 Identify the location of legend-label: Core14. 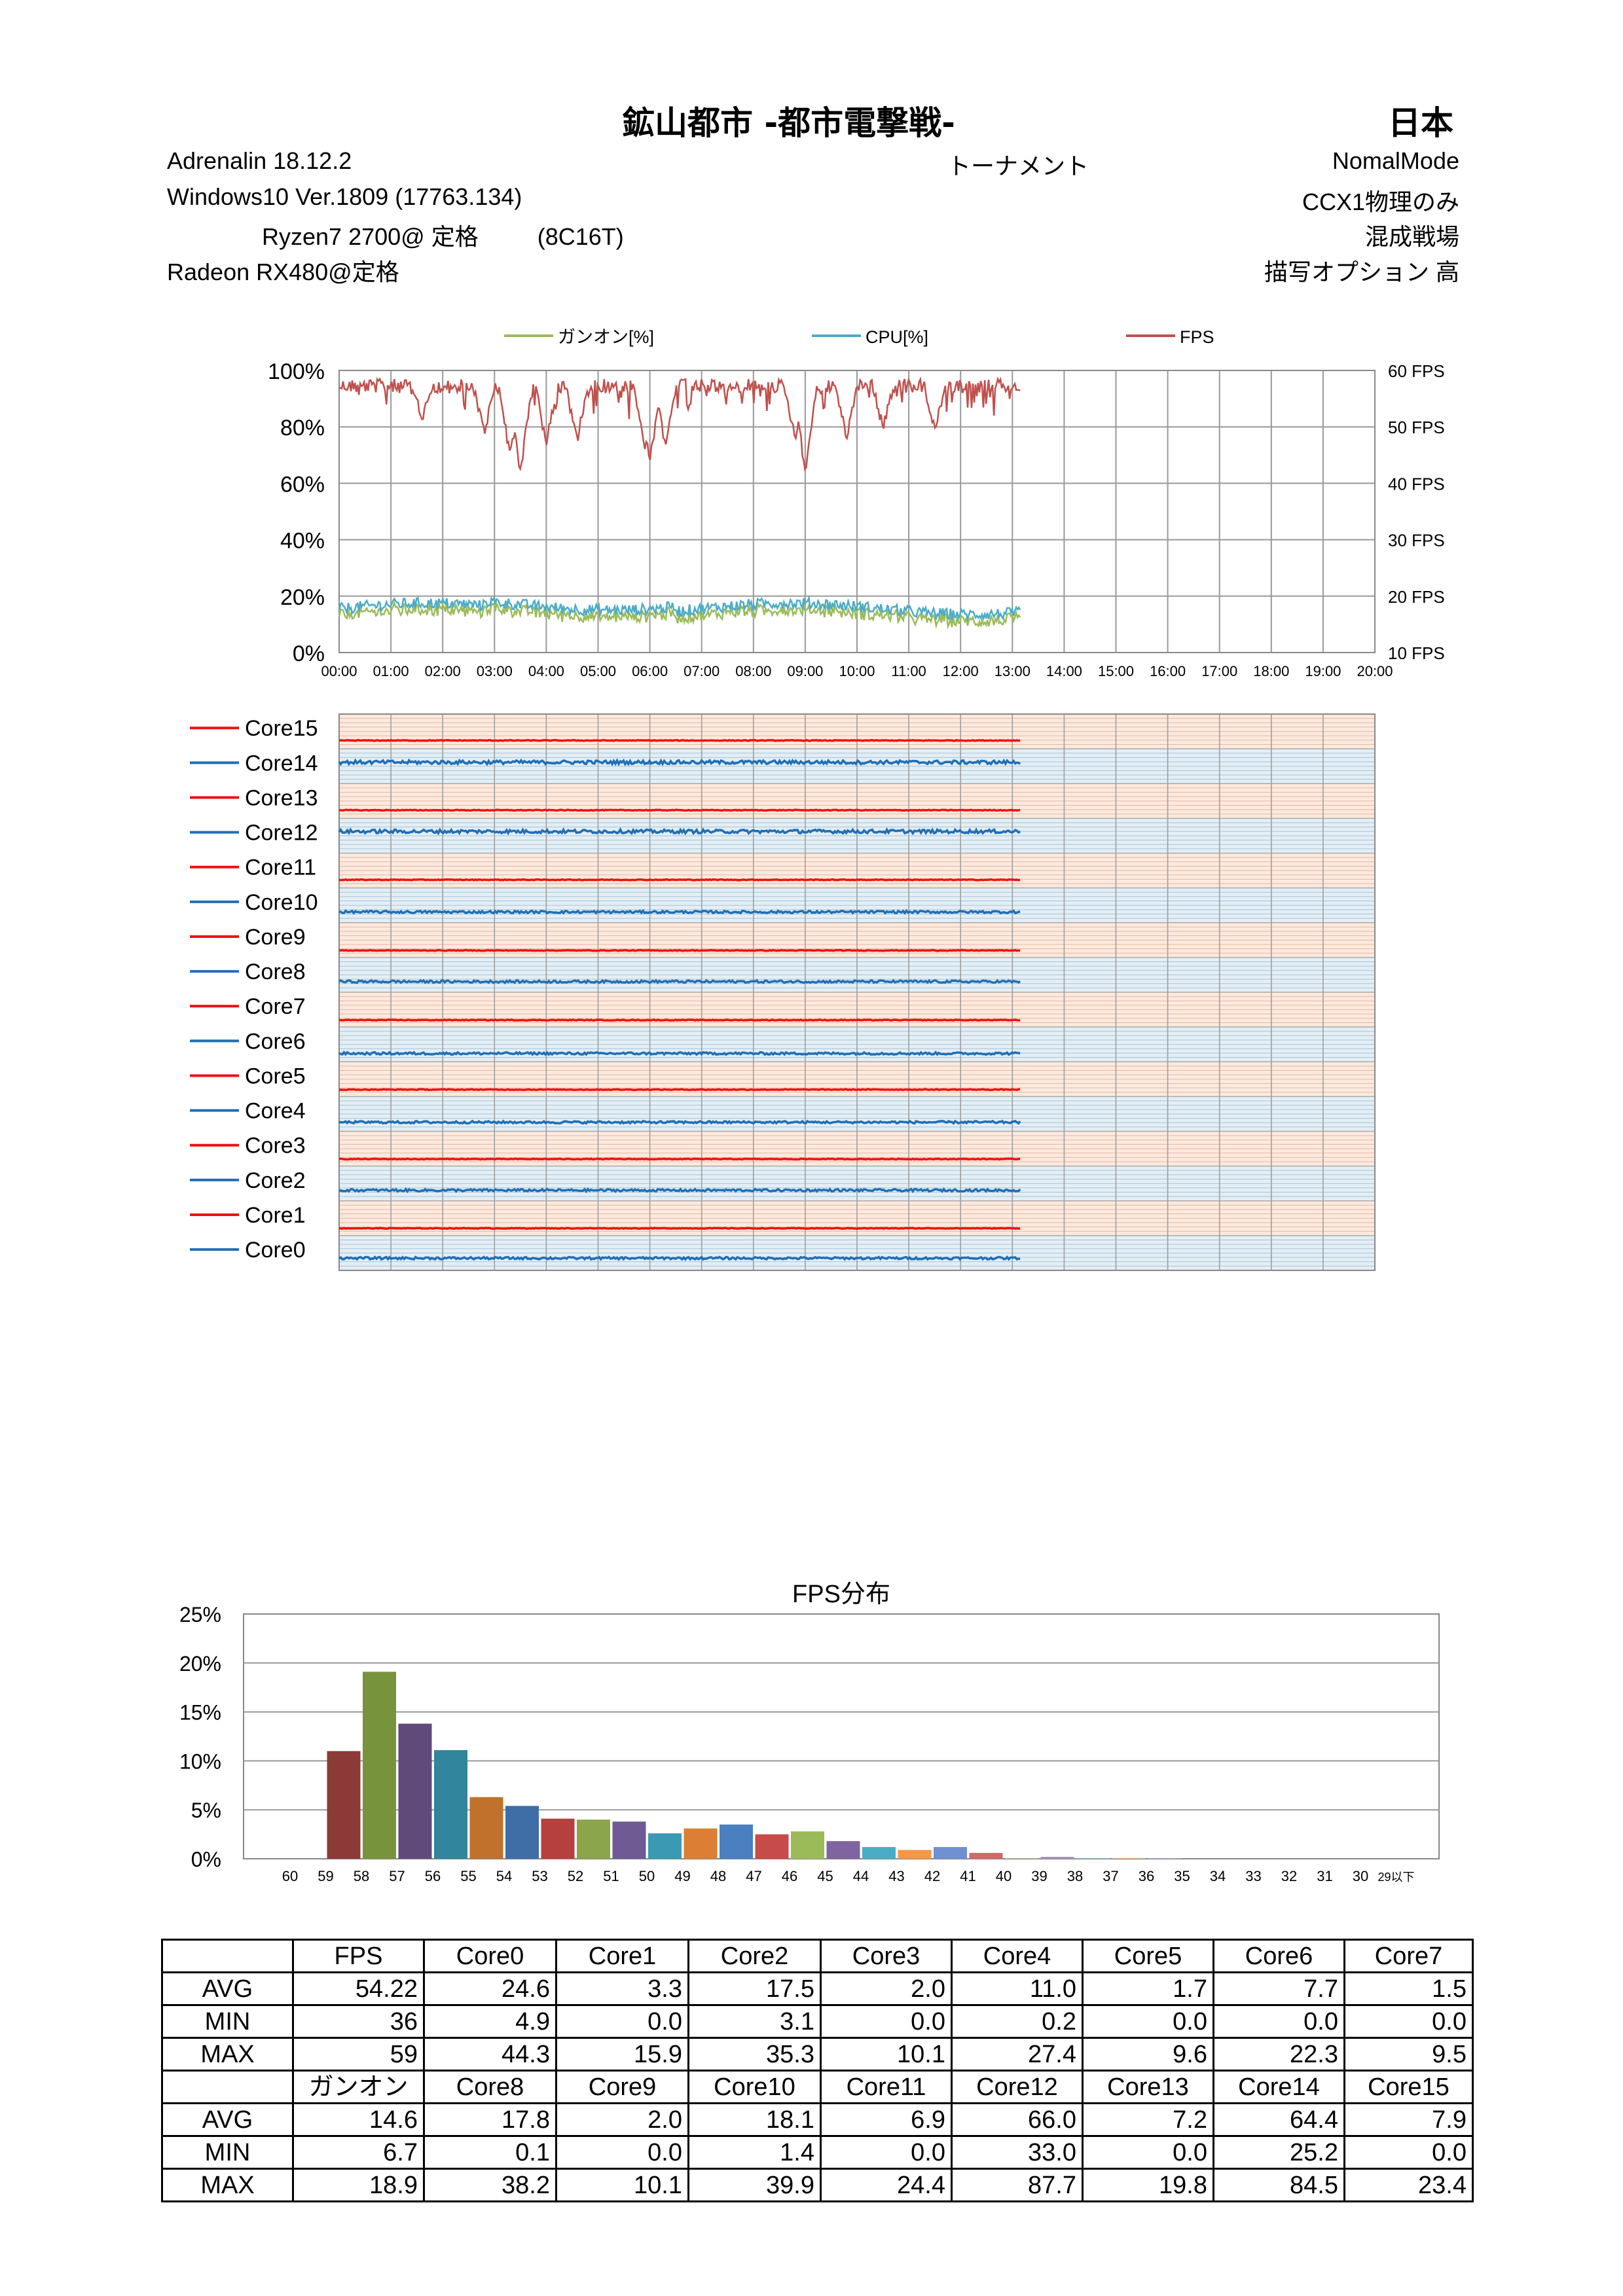
(281, 763).